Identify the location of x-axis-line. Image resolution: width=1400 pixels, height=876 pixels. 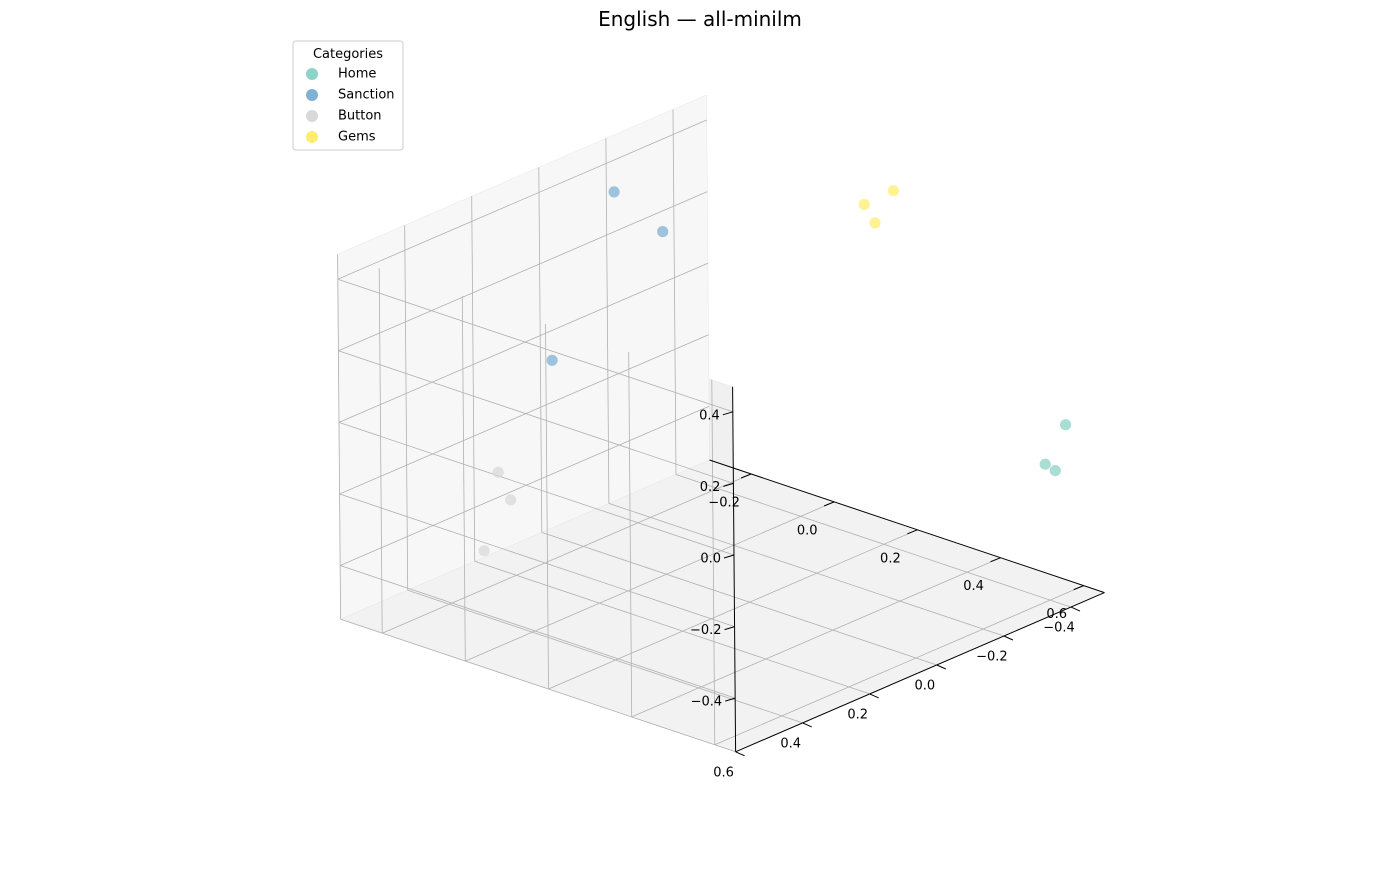
(920, 672).